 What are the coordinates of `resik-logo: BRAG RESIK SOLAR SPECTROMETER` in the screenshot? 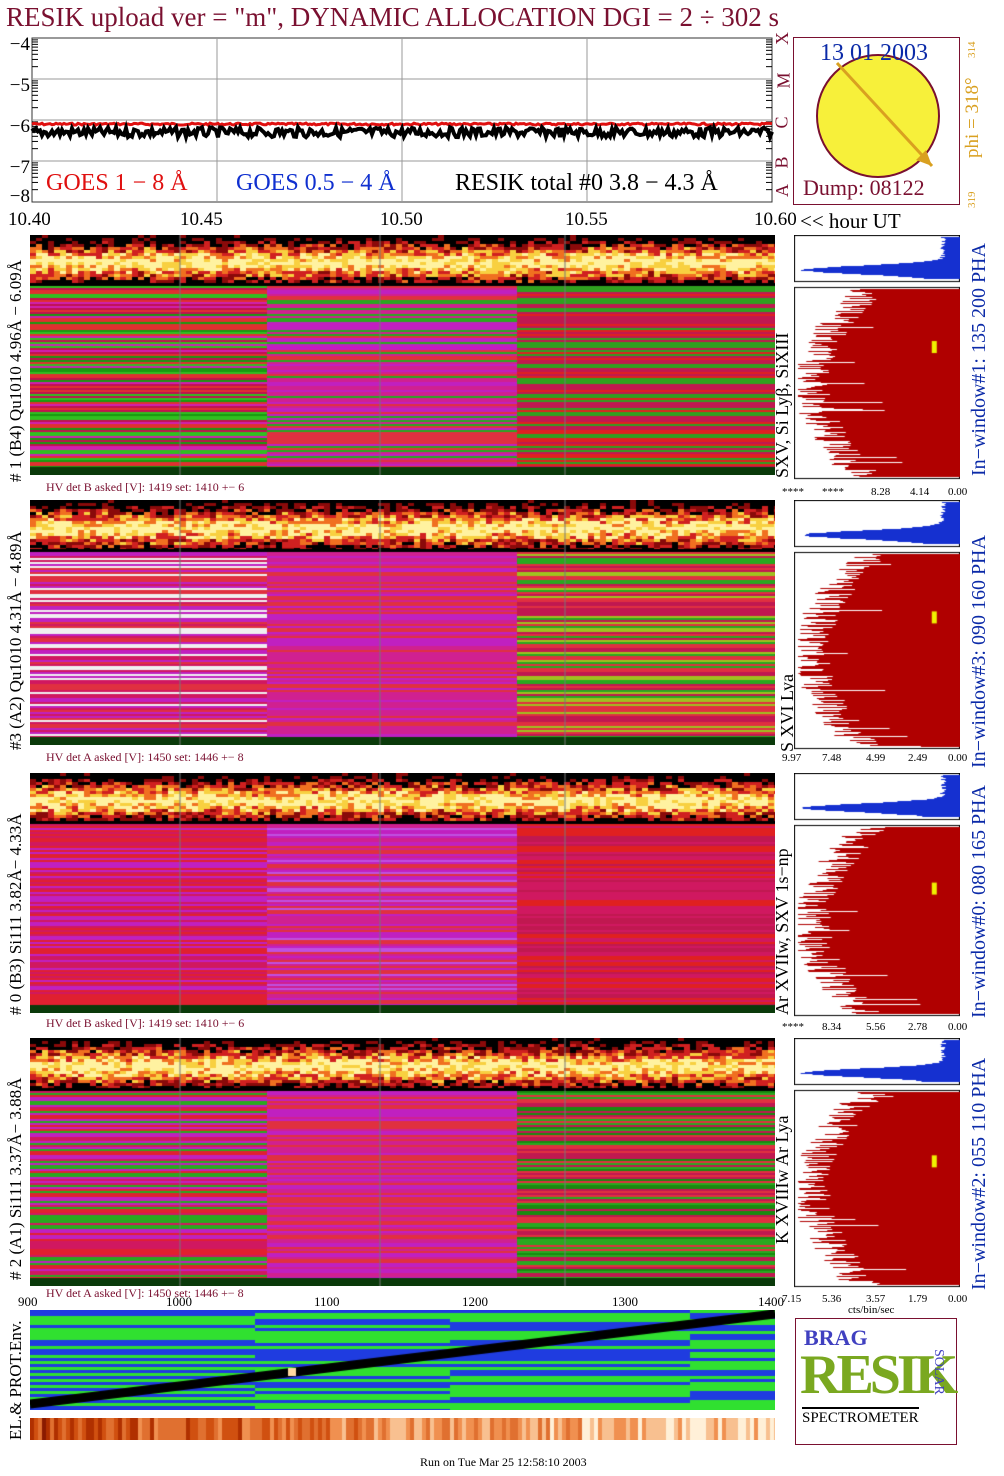 It's located at (876, 1381).